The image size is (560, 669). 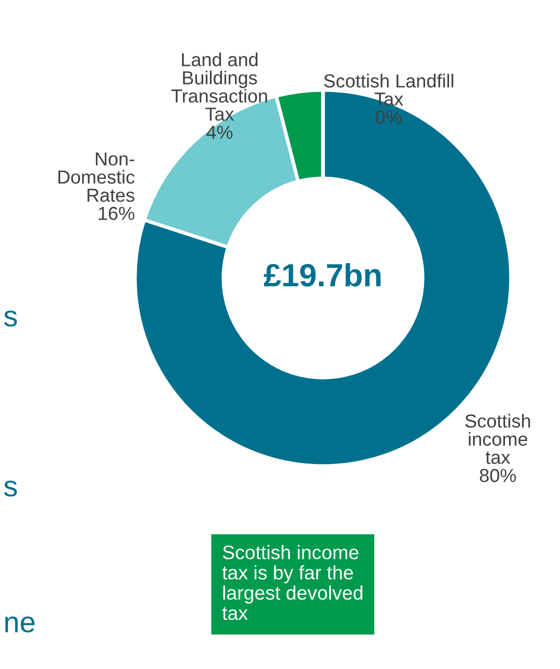 I want to click on text: £19.7bn, so click(x=322, y=275).